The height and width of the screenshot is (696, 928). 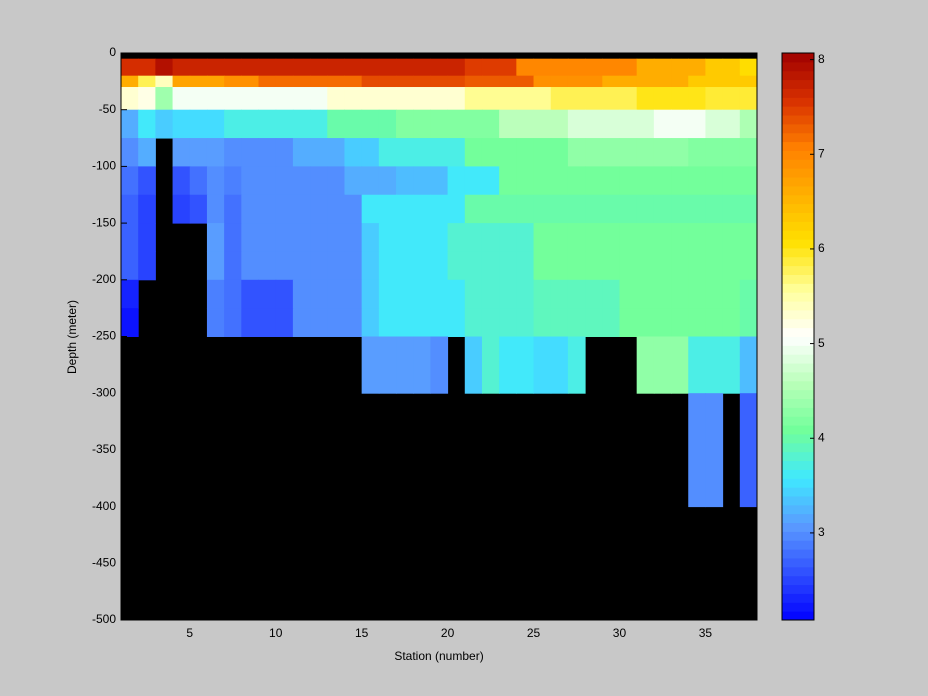 I want to click on y-axis-label: Depth (meter), so click(x=72, y=337).